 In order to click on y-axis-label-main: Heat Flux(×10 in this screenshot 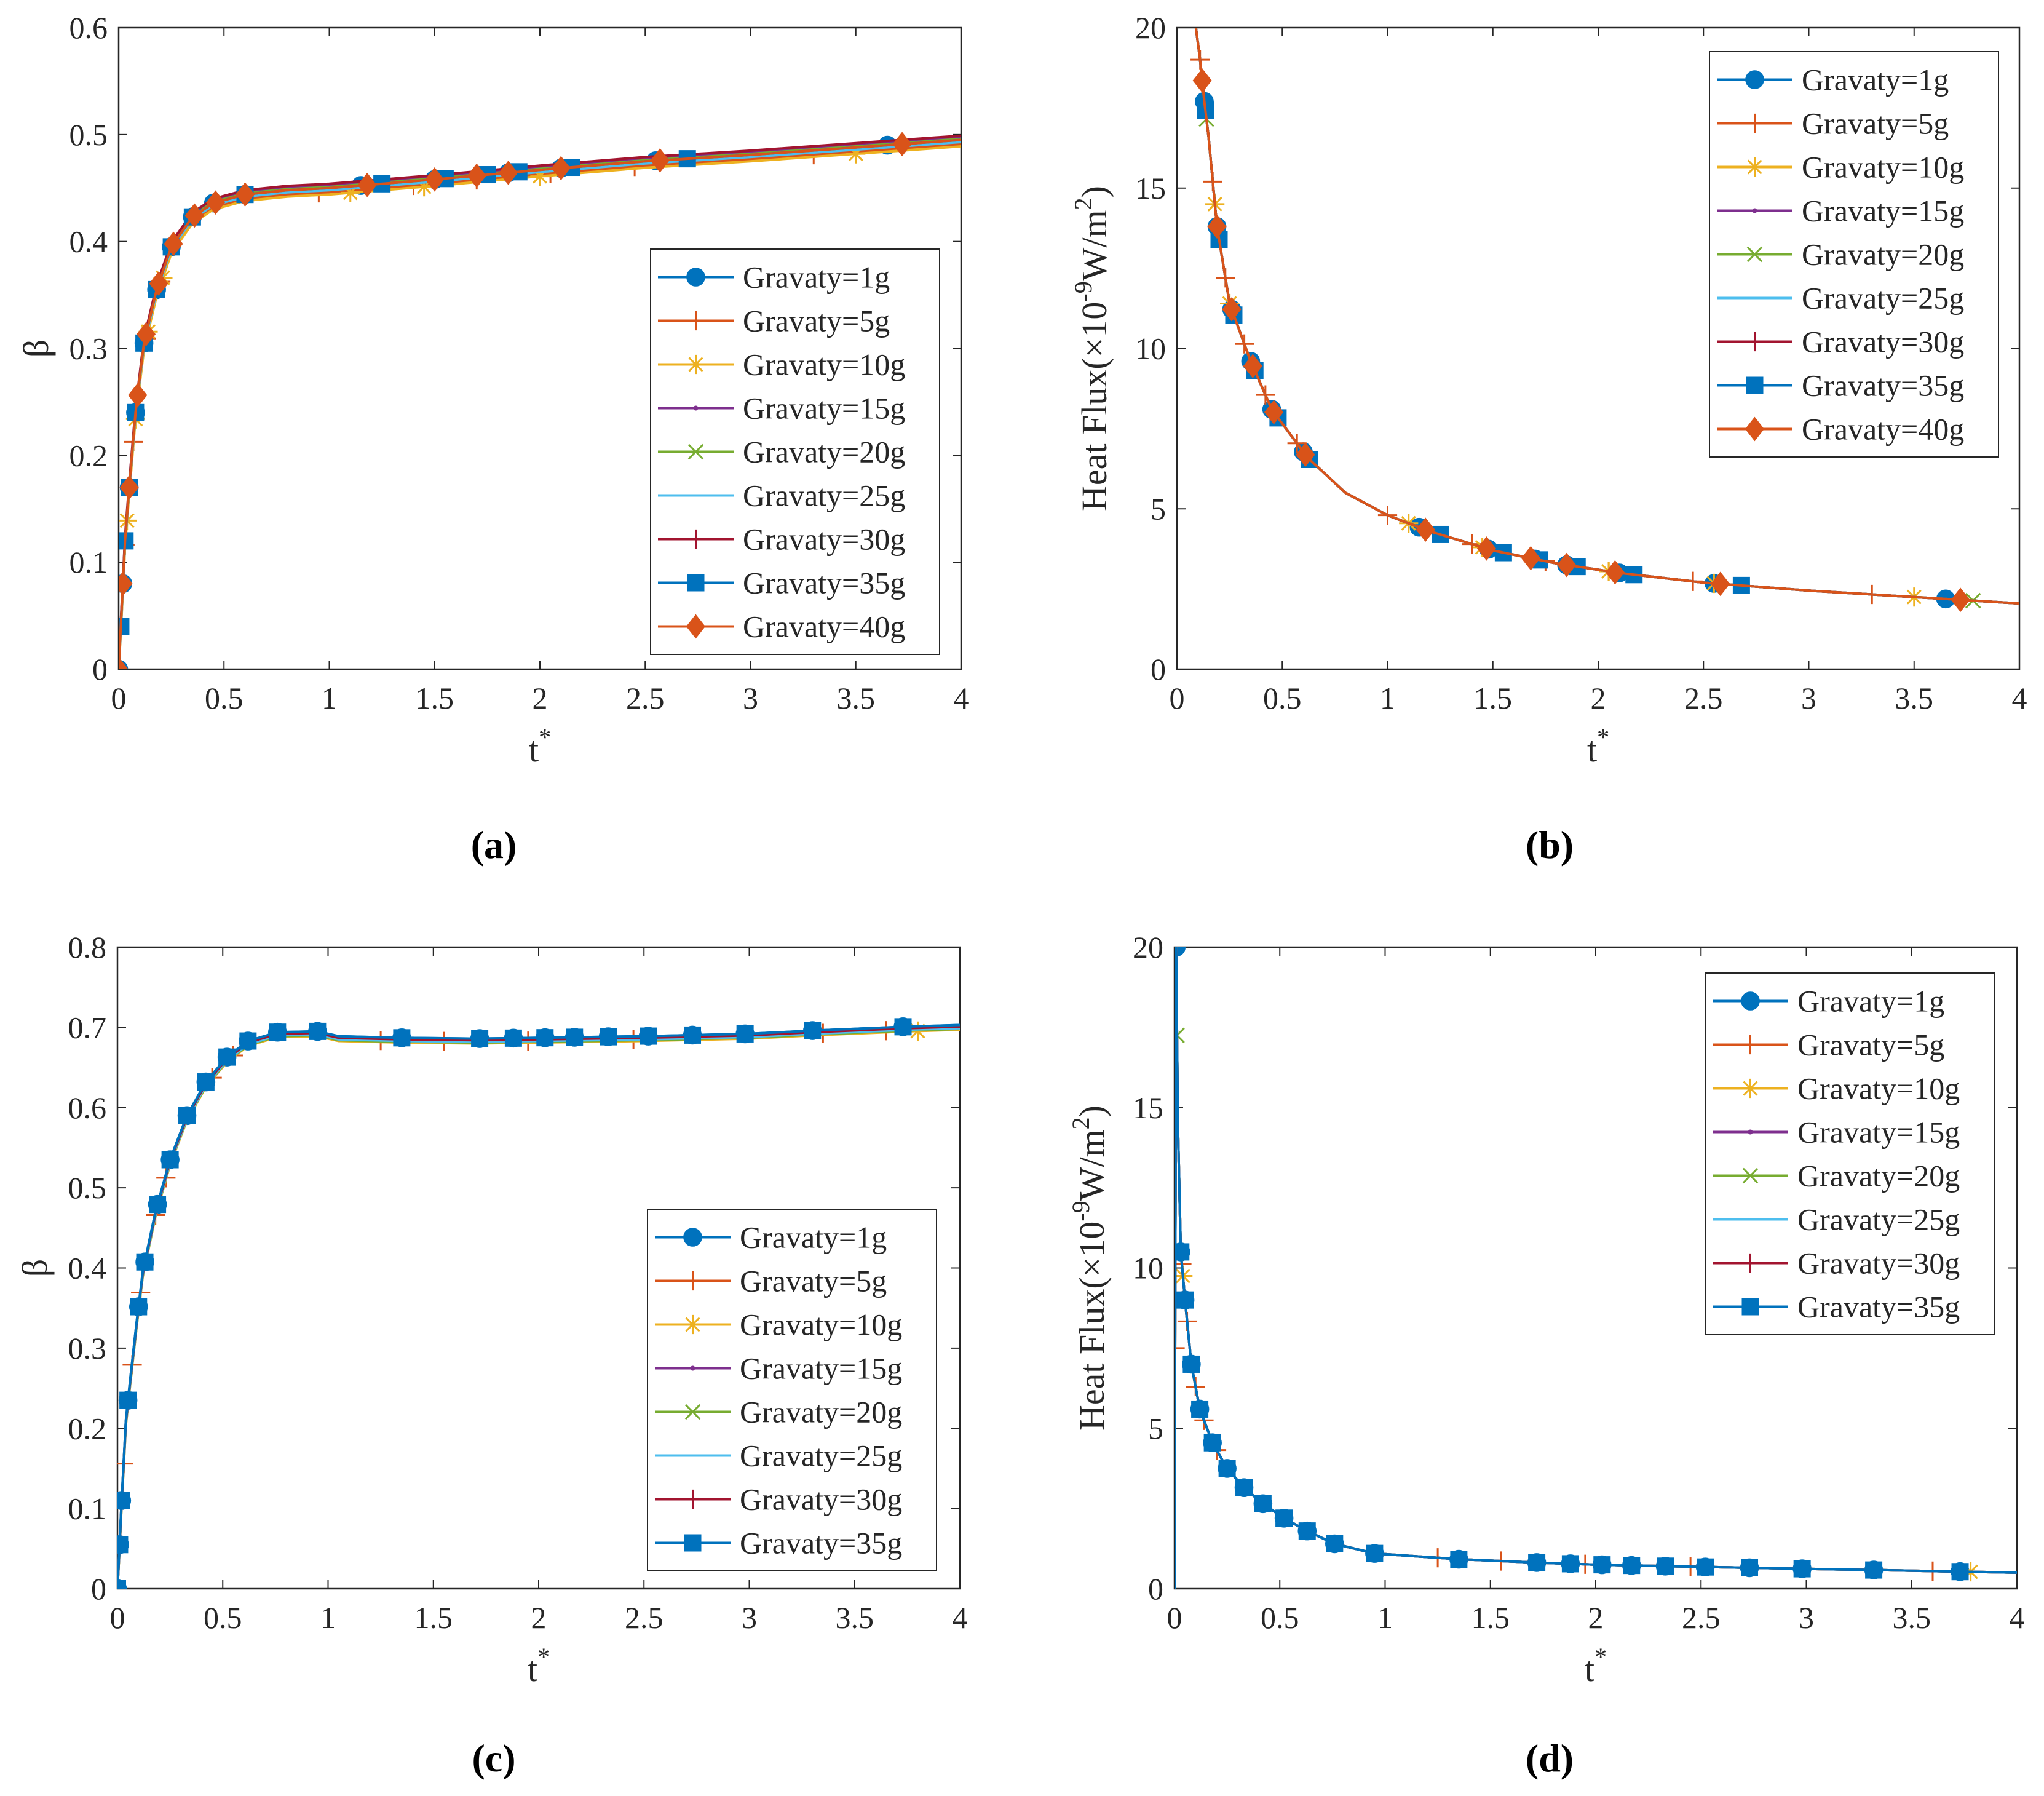, I will do `click(1094, 406)`.